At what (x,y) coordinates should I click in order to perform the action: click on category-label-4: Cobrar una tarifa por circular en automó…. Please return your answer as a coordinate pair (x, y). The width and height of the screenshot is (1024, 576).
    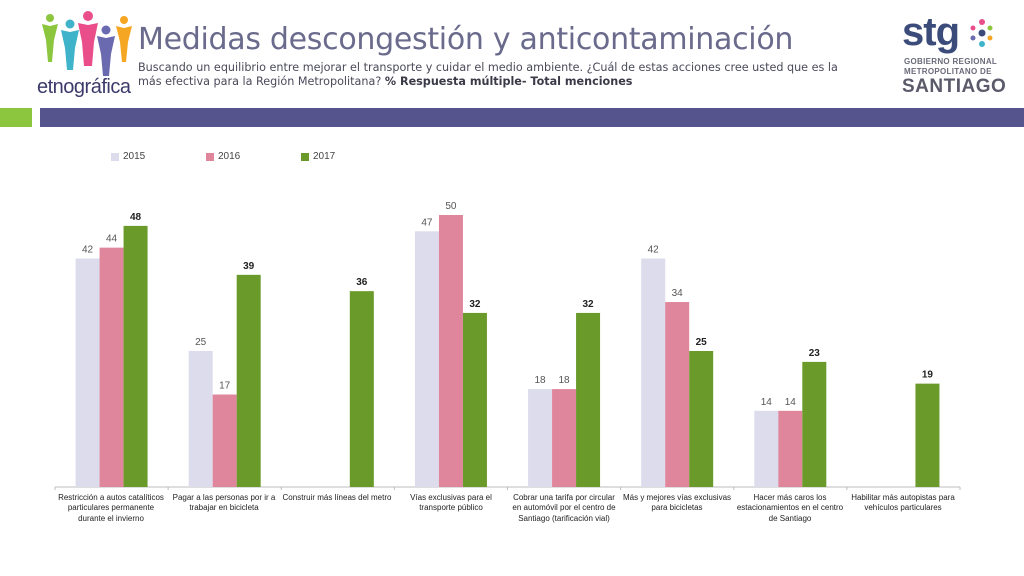
    Looking at the image, I should click on (564, 508).